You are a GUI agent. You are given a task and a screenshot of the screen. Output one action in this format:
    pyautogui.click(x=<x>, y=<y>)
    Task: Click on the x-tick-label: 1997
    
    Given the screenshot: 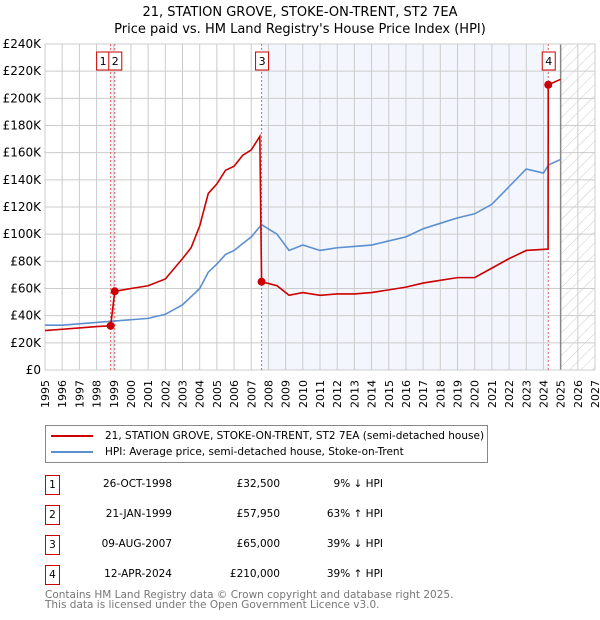 What is the action you would take?
    pyautogui.click(x=79, y=394)
    